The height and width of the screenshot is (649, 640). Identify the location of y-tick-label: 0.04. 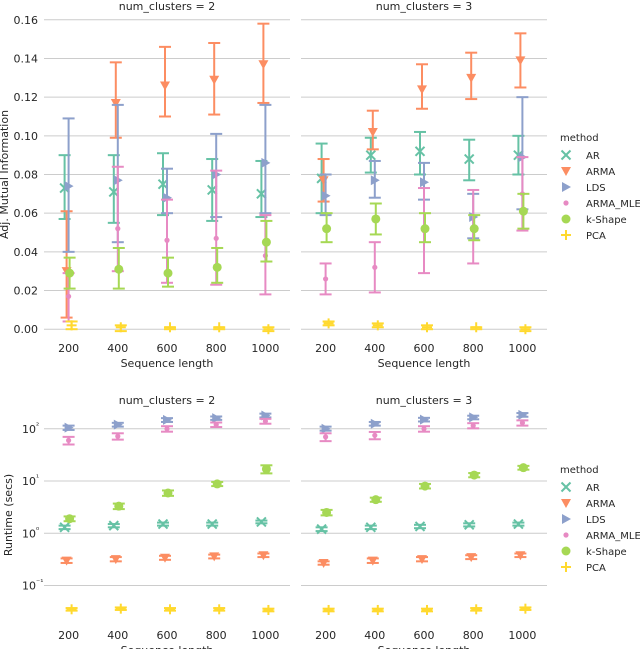
(26, 252).